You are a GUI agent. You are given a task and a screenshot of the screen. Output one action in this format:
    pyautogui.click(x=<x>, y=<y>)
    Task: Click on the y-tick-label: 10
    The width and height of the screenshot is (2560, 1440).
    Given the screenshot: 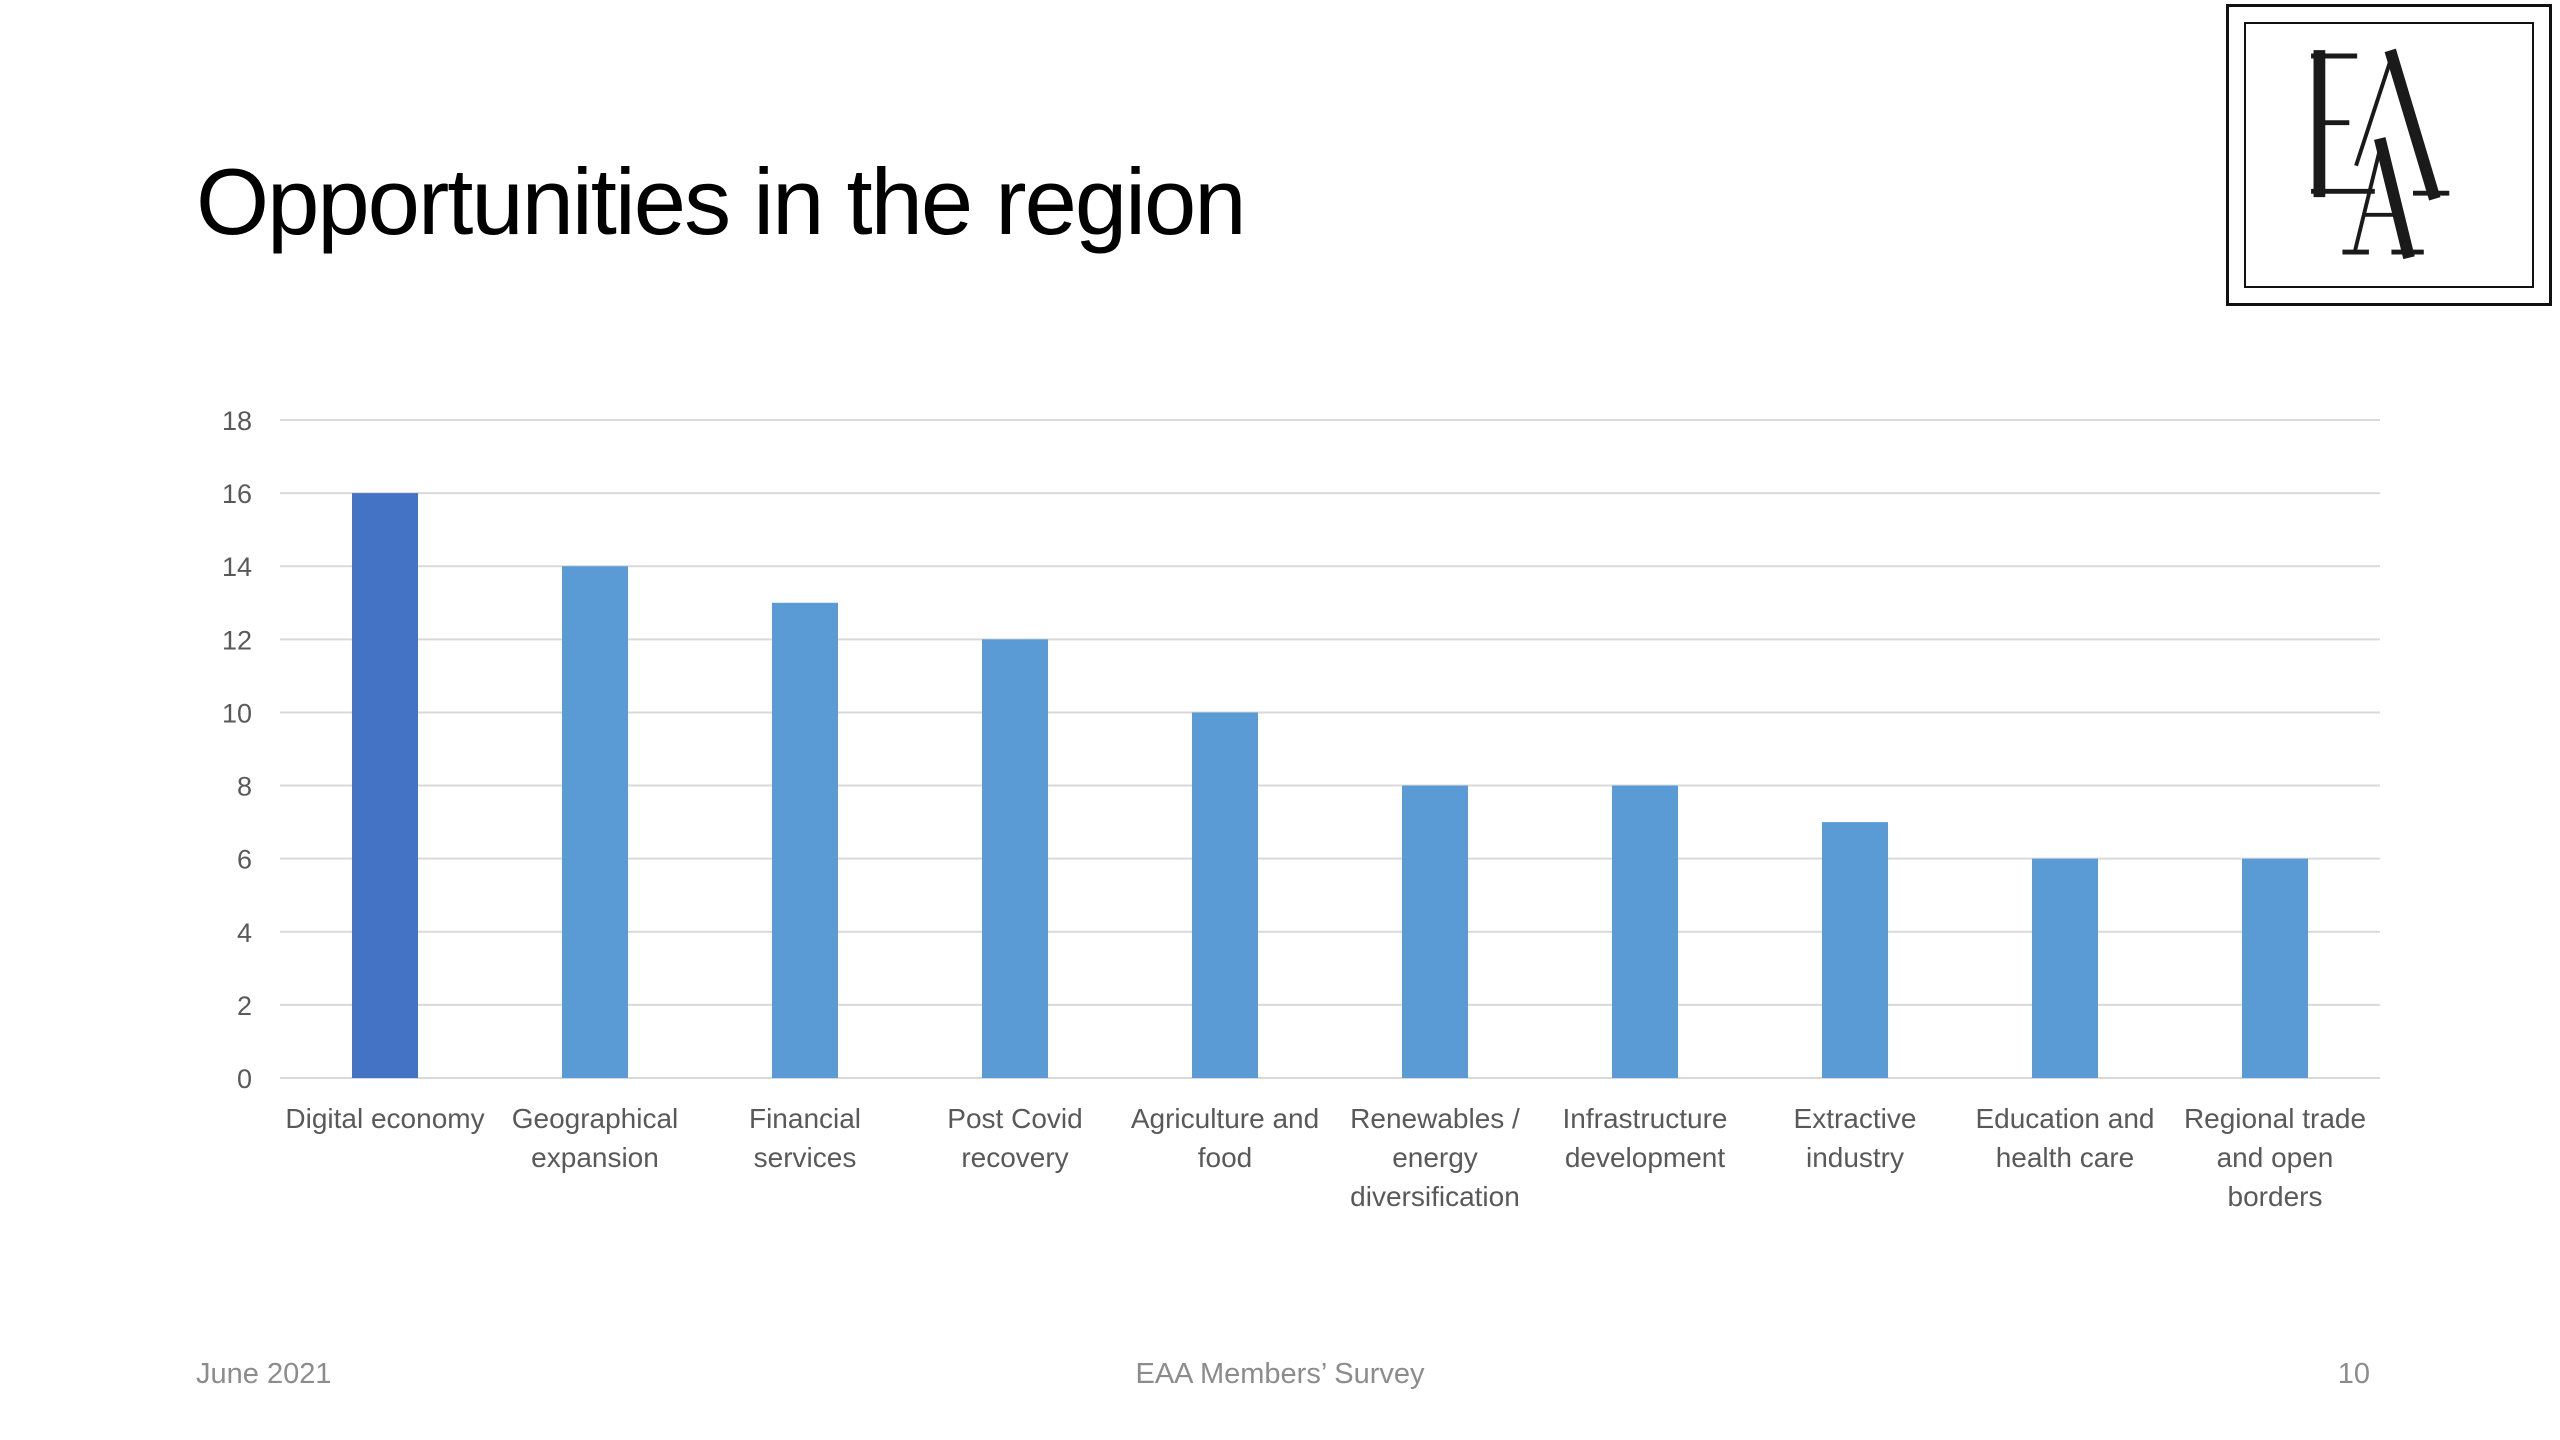 What is the action you would take?
    pyautogui.click(x=237, y=713)
    